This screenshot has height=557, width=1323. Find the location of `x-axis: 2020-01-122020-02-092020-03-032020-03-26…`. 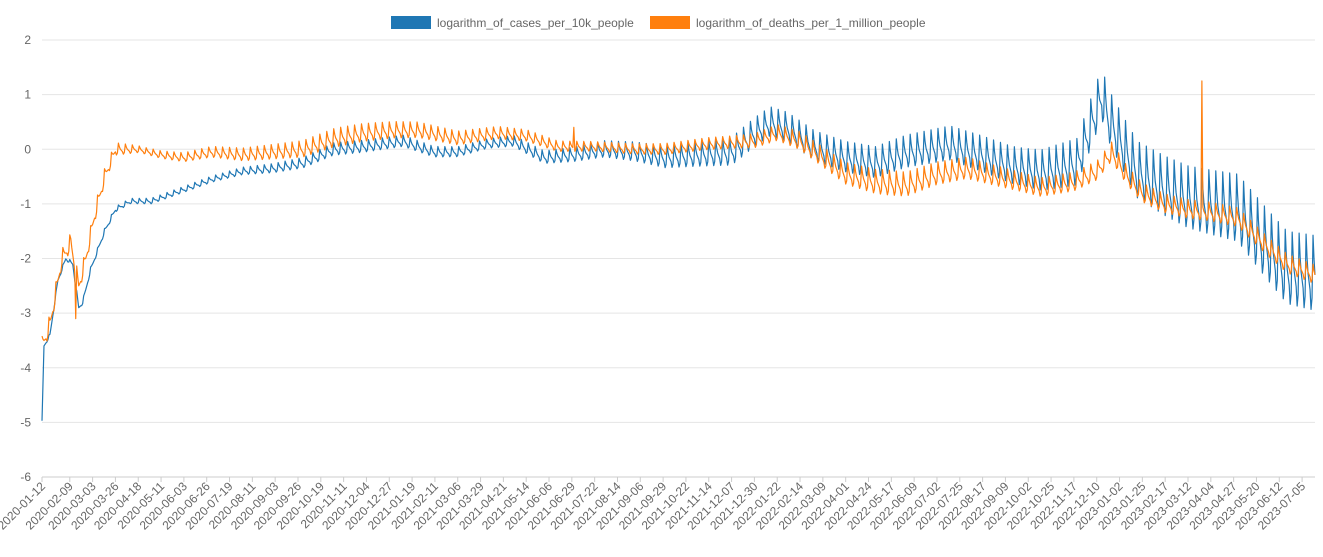

x-axis: 2020-01-122020-02-092020-03-032020-03-26… is located at coordinates (654, 505).